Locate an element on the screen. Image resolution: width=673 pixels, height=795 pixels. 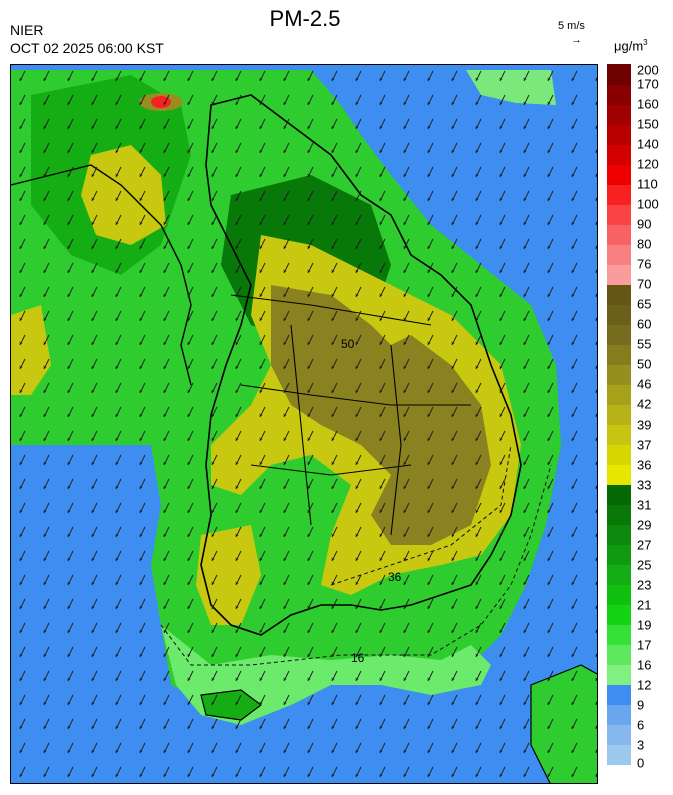
contour-50-label: 50 is located at coordinates (348, 344).